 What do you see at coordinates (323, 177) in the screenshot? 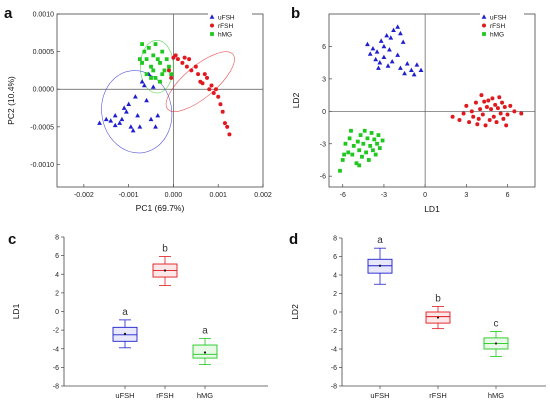
I see `chart-b-ytick-label: -6` at bounding box center [323, 177].